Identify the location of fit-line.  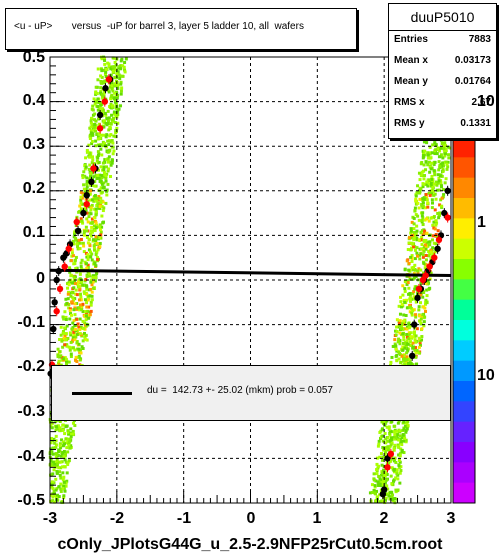
(250, 273).